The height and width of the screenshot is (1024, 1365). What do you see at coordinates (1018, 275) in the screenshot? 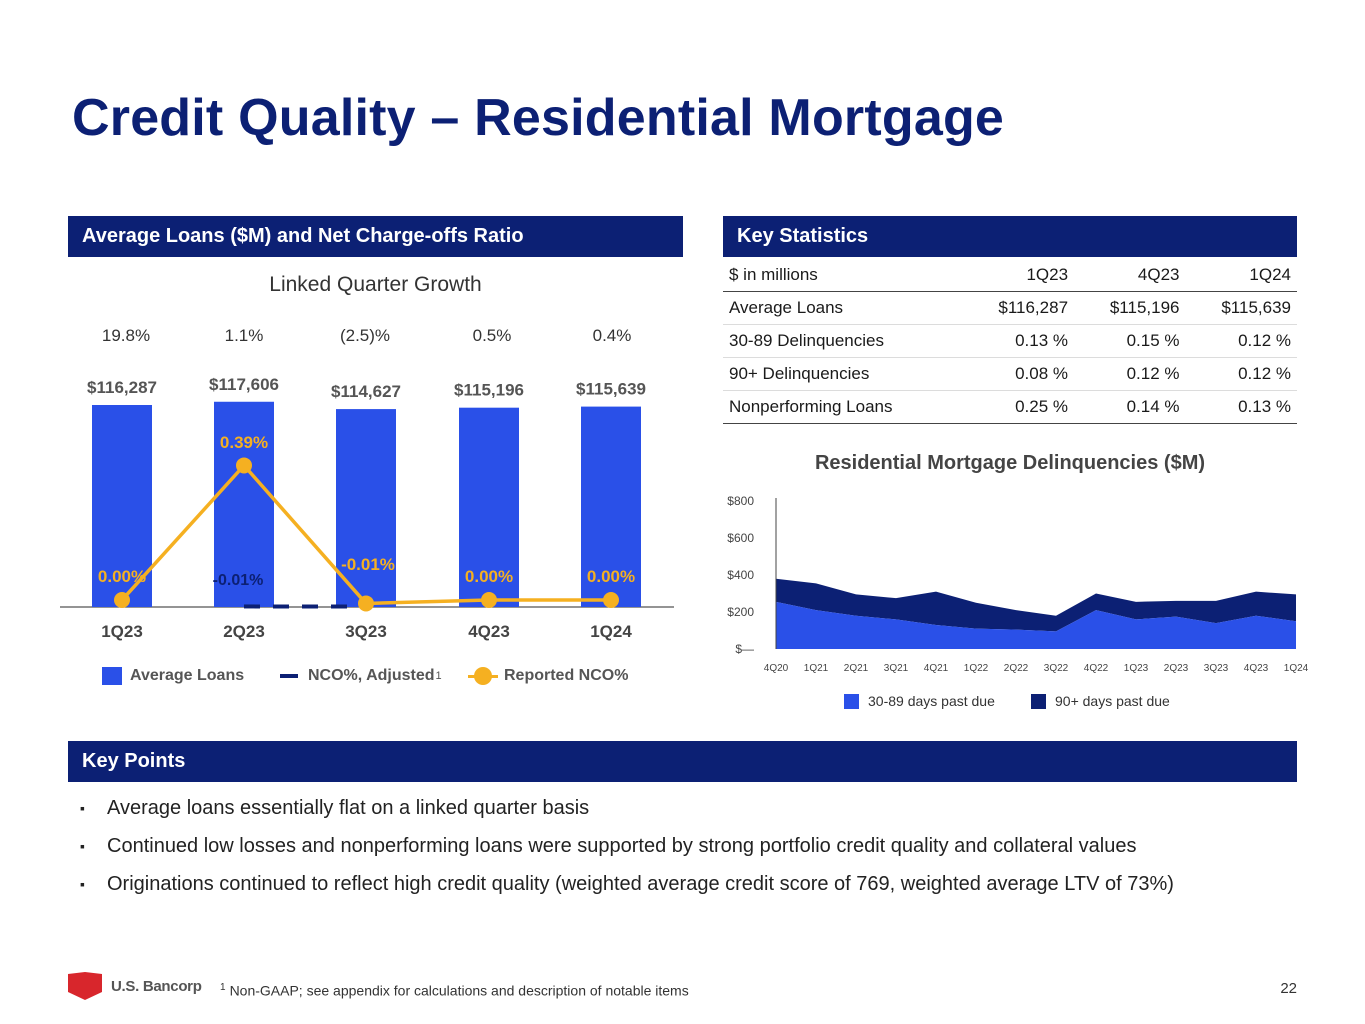
I see `column-header: 1Q23` at bounding box center [1018, 275].